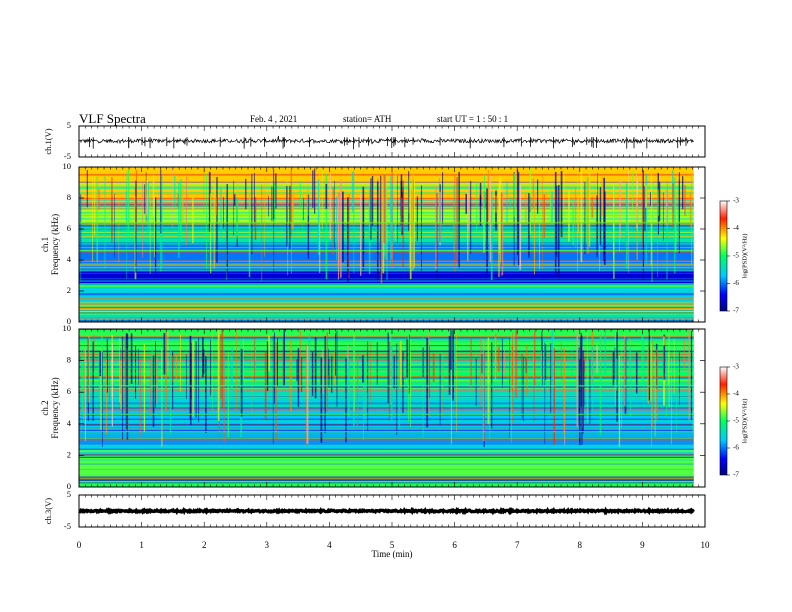 Image resolution: width=792 pixels, height=612 pixels. I want to click on ch1-spectrogram-ylabel-channel: ch.1, so click(45, 244).